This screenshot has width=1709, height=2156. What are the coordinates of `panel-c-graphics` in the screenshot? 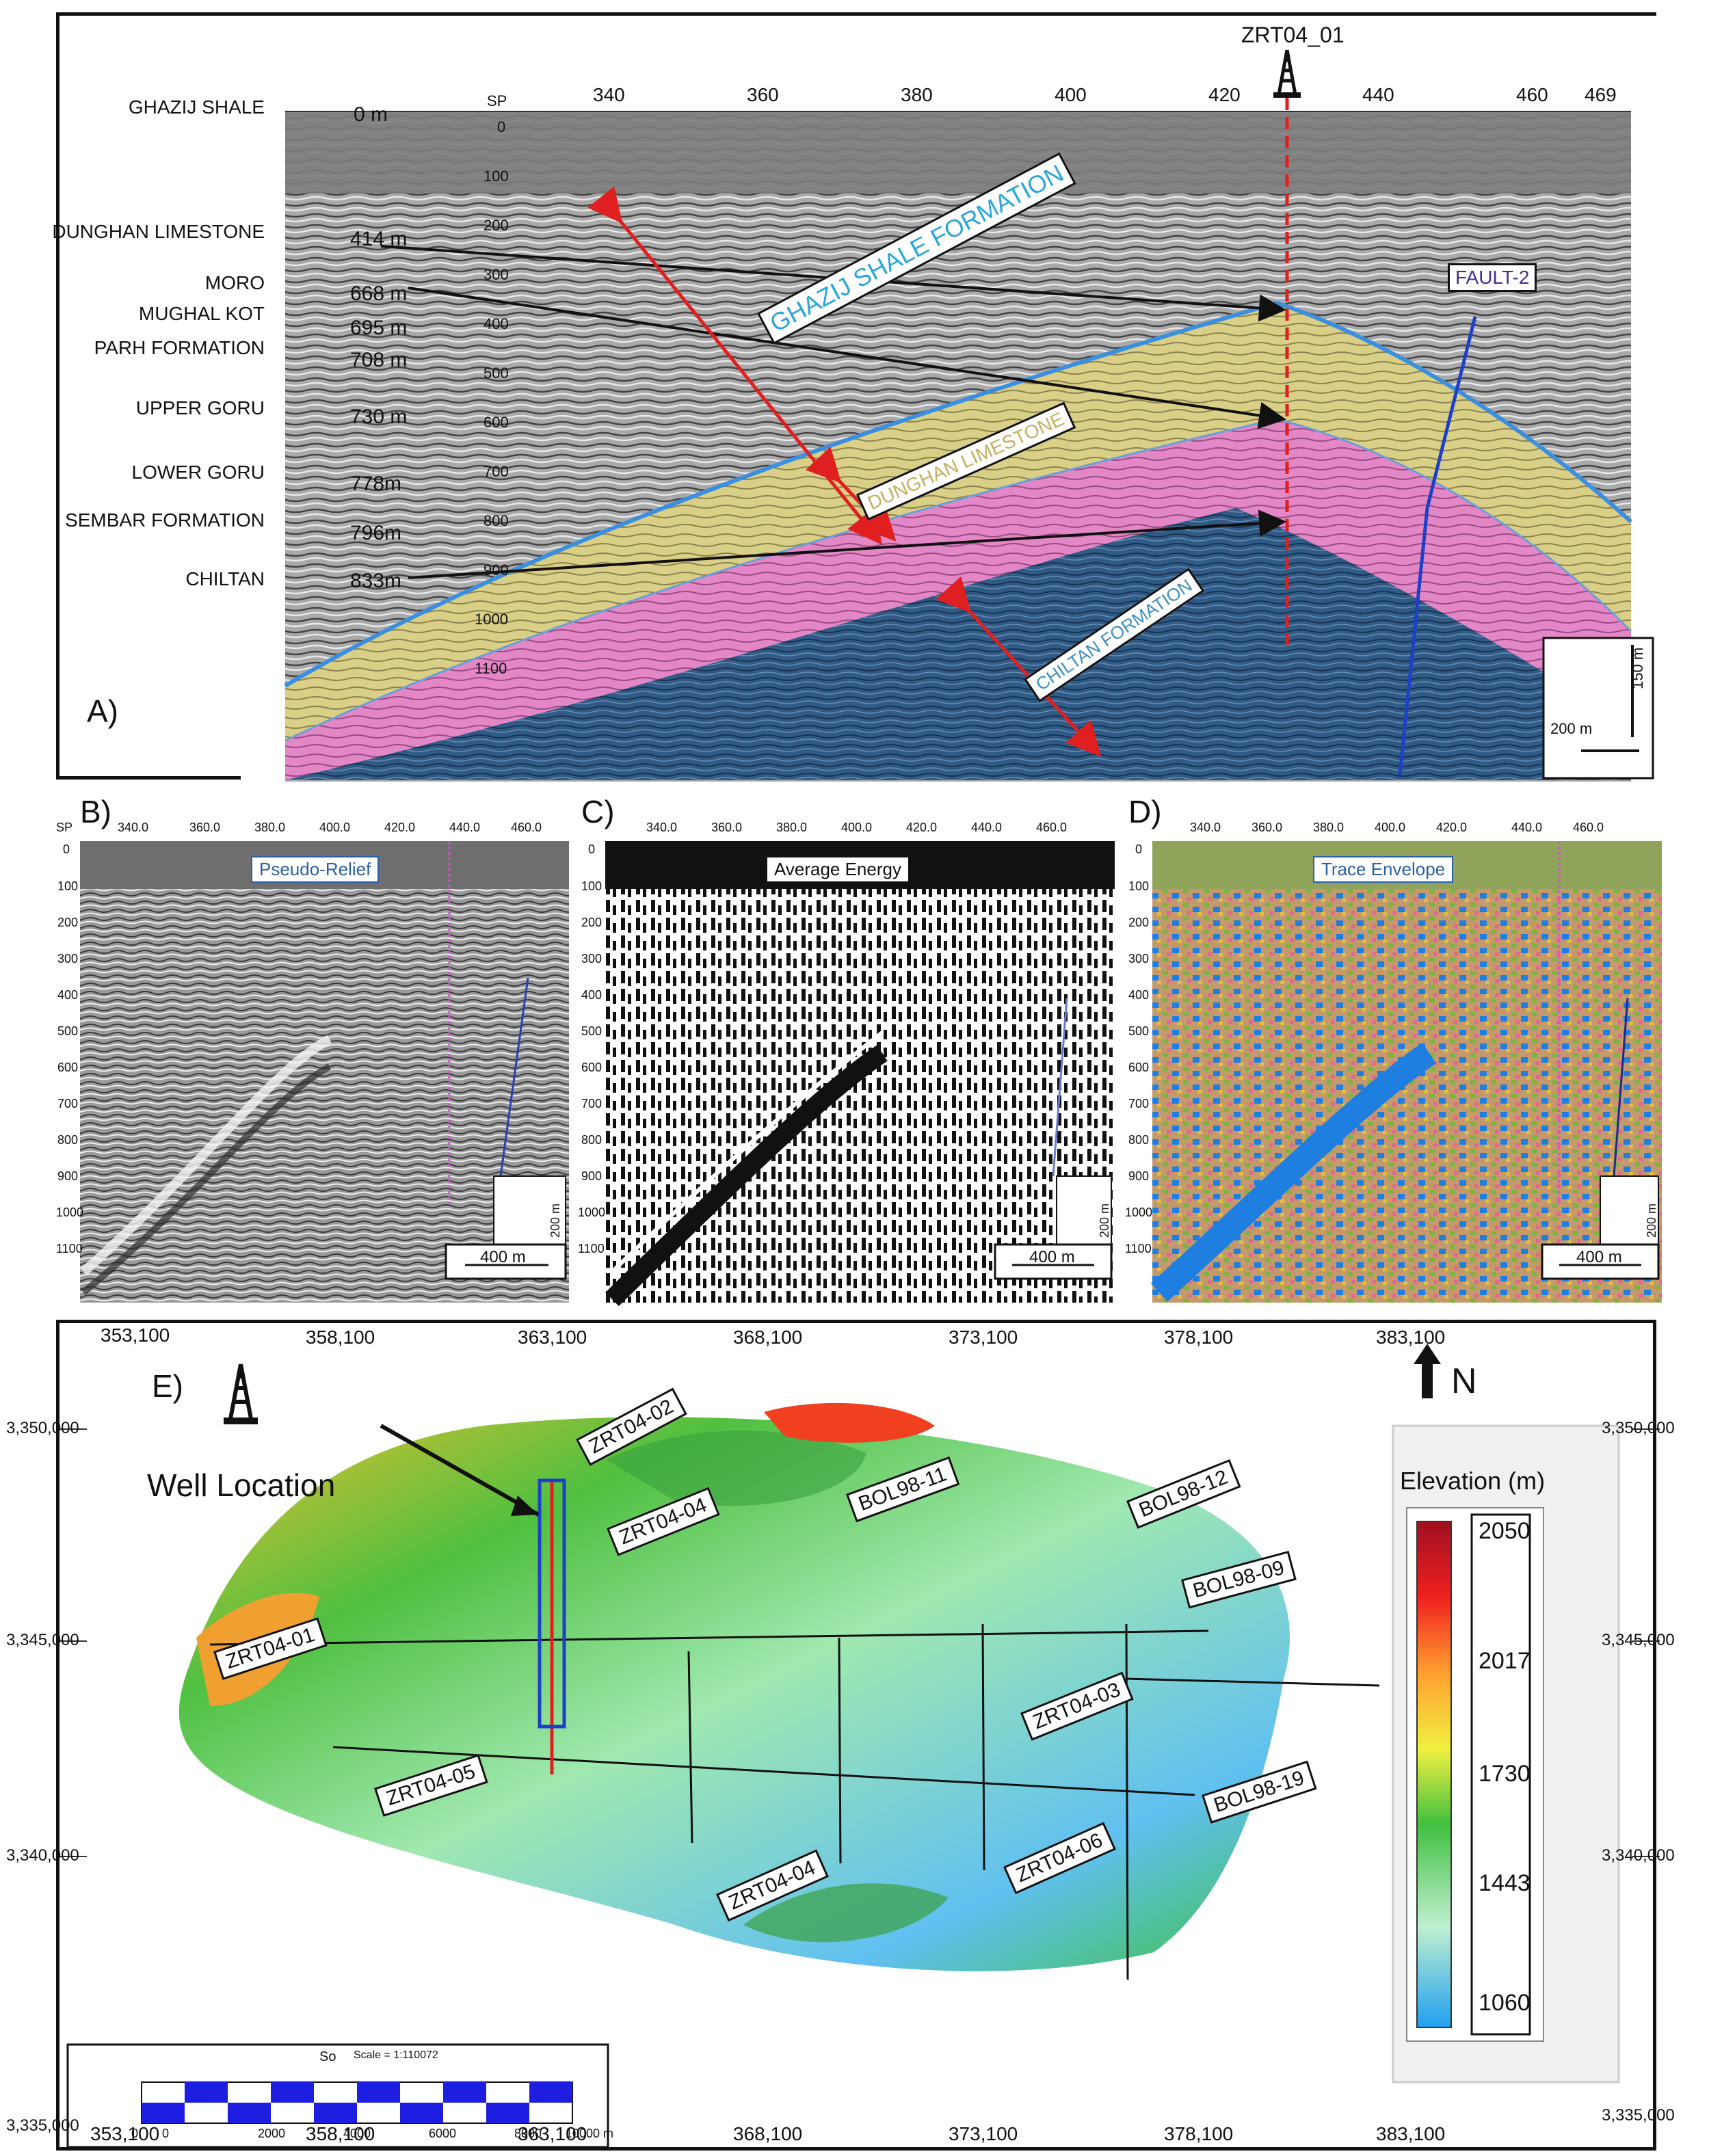 It's located at (860, 1074).